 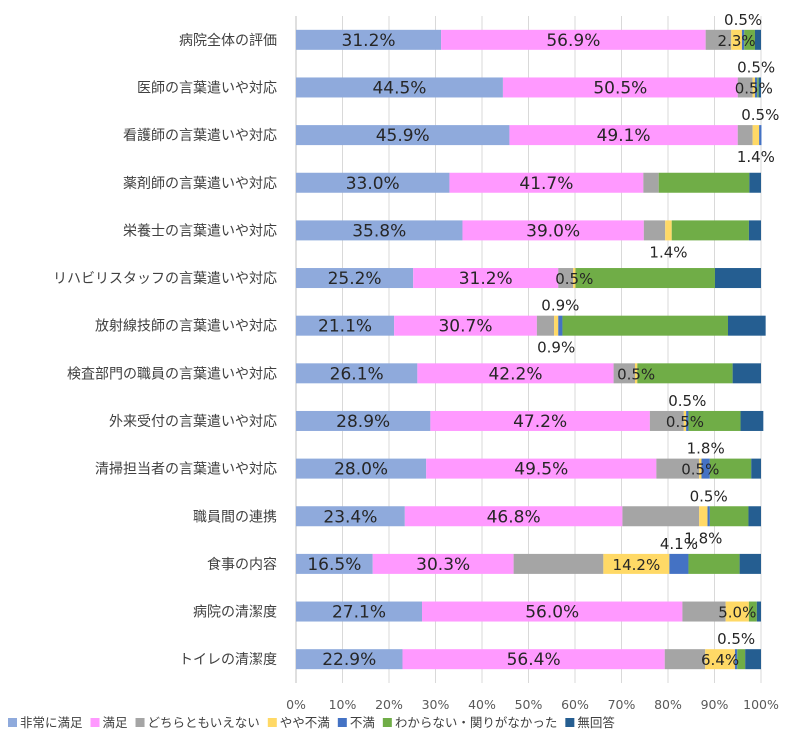 I want to click on data-label: 49.1%, so click(x=624, y=136).